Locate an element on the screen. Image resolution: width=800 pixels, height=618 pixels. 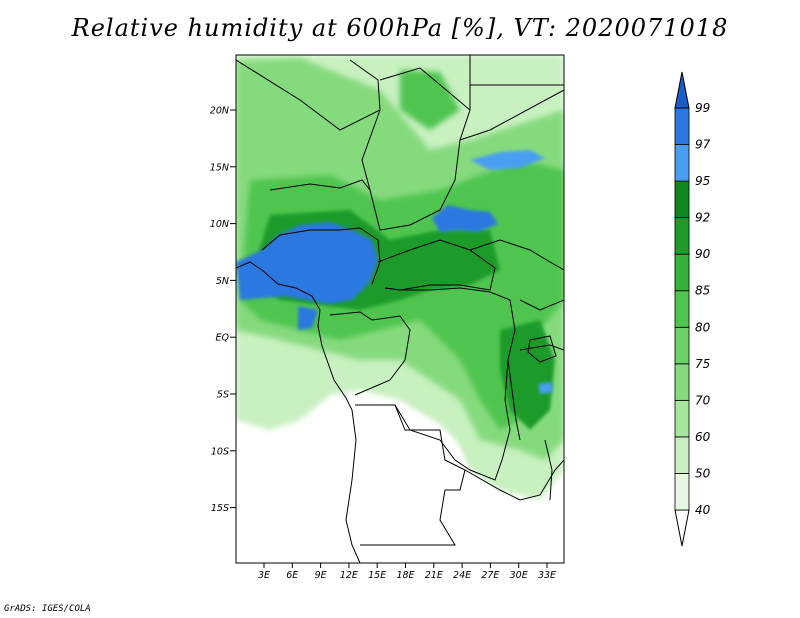
colorbar-level-label: 70 is located at coordinates (703, 400).